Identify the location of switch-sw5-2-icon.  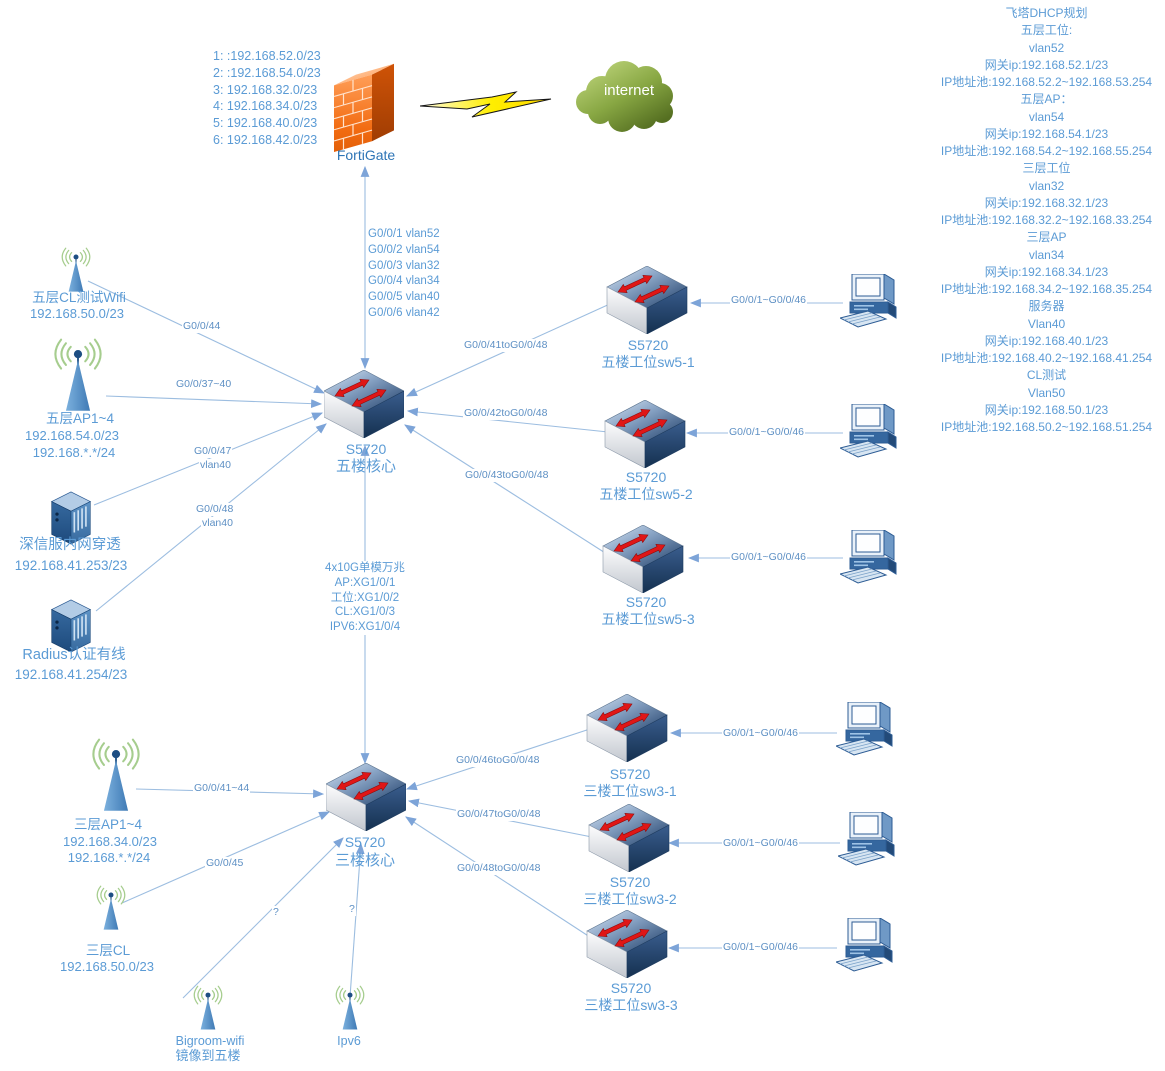
(645, 434).